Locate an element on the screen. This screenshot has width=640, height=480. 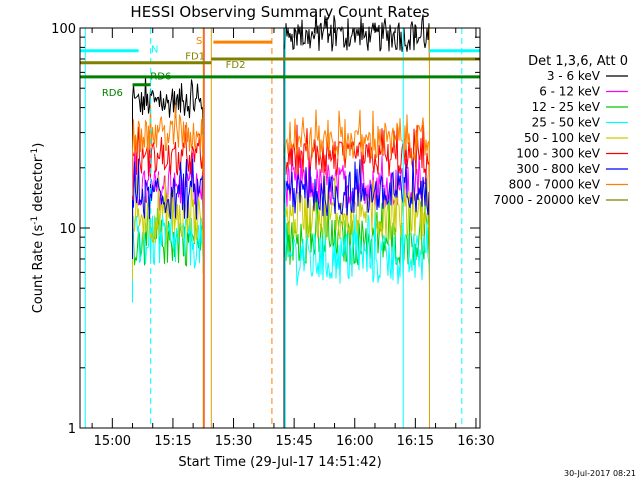
flag-label-1: S is located at coordinates (199, 41).